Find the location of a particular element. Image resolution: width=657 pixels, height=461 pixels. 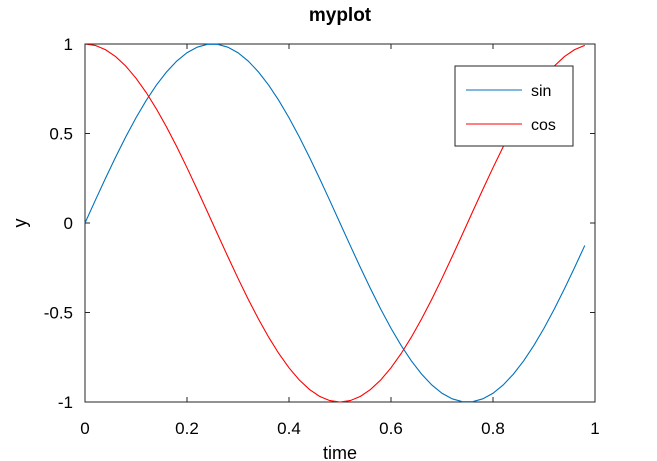

x-tick-label: 0.8 is located at coordinates (493, 428).